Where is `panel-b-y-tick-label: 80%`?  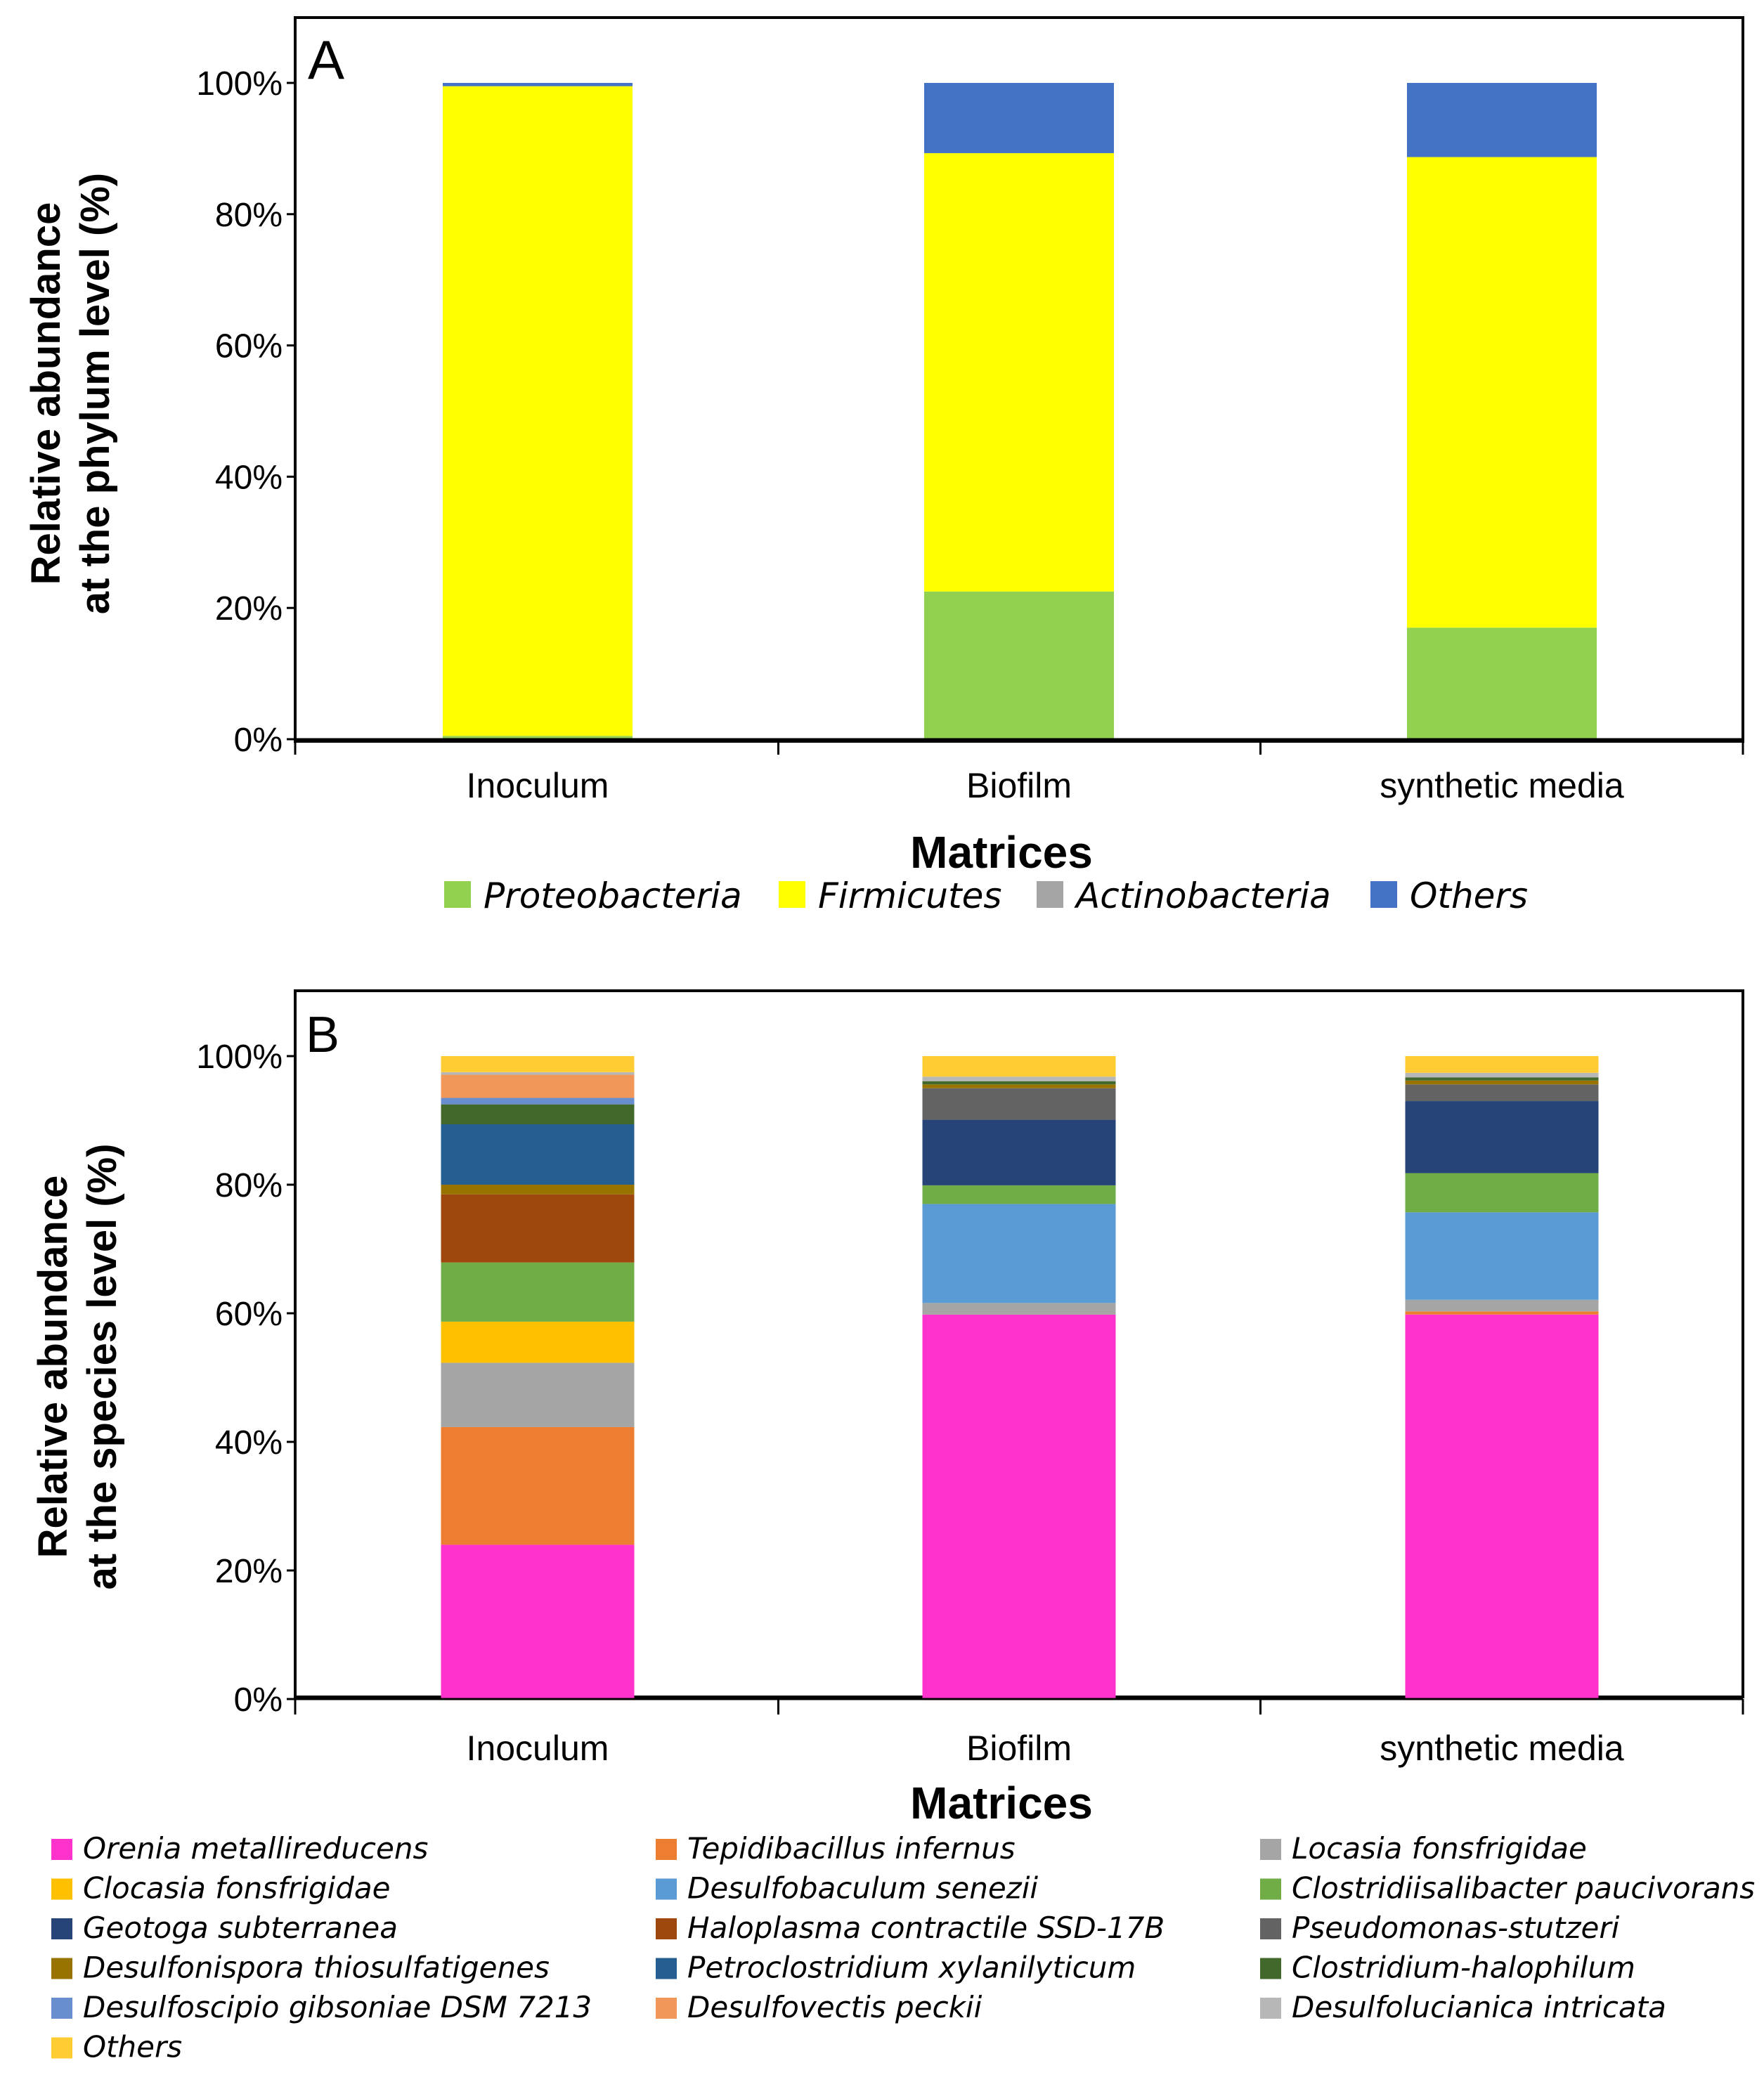
panel-b-y-tick-label: 80% is located at coordinates (249, 1185).